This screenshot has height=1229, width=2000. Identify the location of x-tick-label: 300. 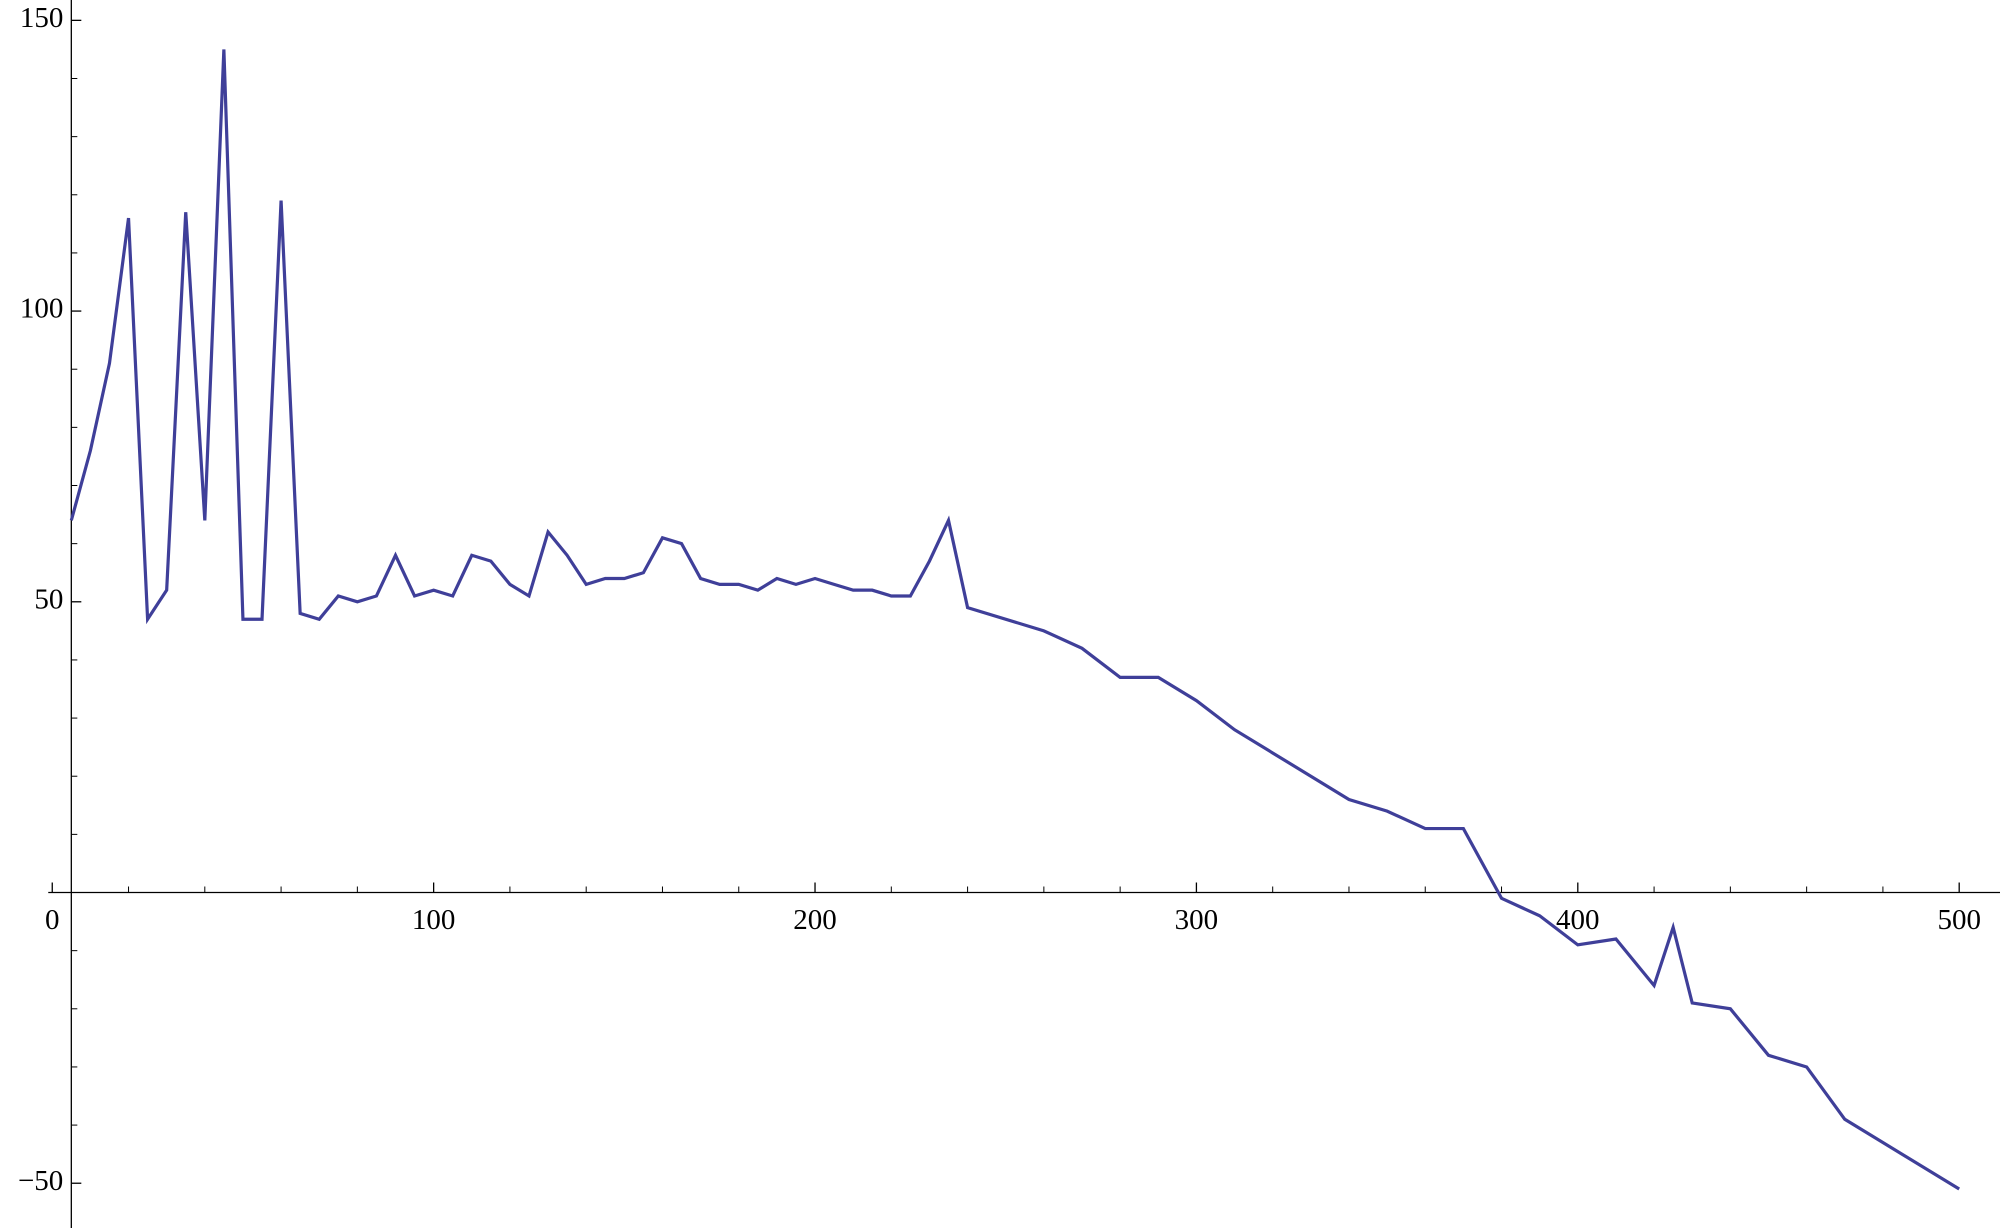
(1197, 920).